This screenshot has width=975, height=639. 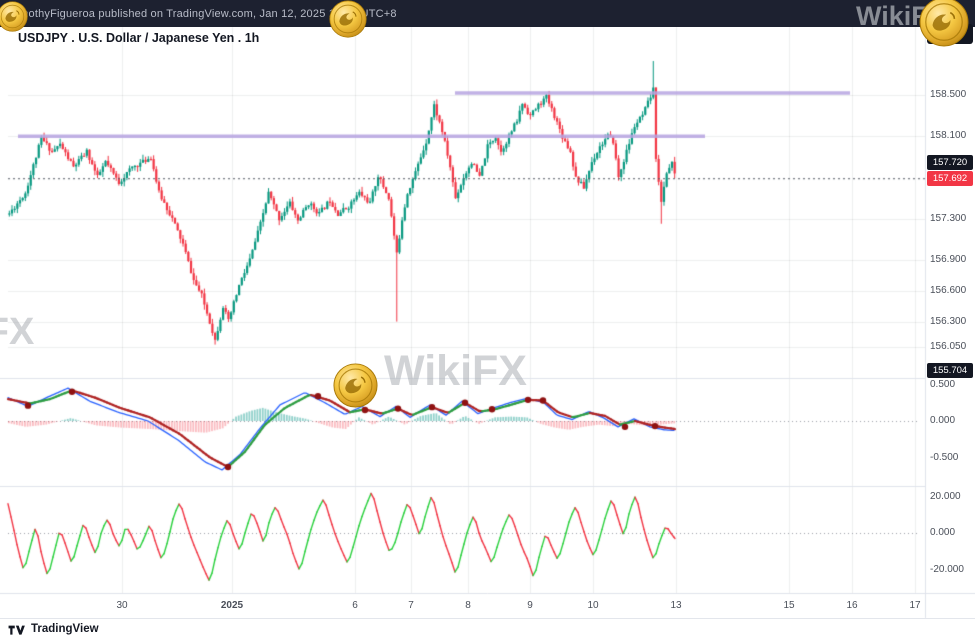 I want to click on axis-tick-label: 6, so click(x=355, y=605).